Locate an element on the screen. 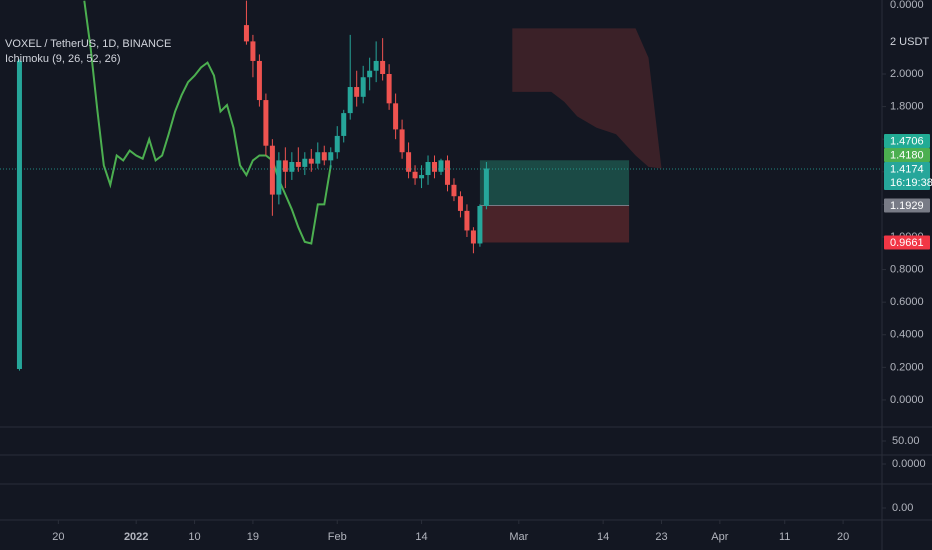 The height and width of the screenshot is (550, 932). price-label: 1.1929 is located at coordinates (907, 206).